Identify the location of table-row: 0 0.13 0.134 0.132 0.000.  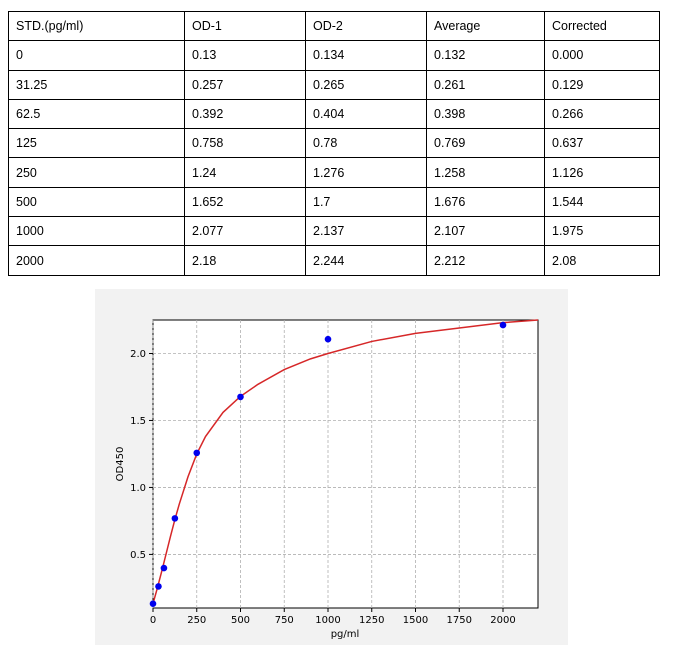
(334, 55).